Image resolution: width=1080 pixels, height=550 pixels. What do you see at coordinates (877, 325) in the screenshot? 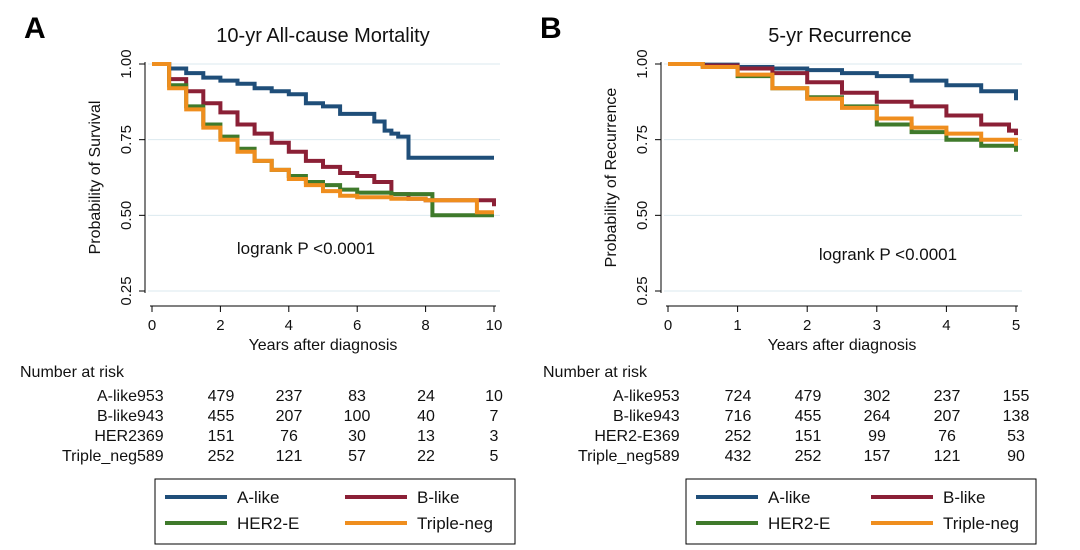
I see `x-tick-label: 3` at bounding box center [877, 325].